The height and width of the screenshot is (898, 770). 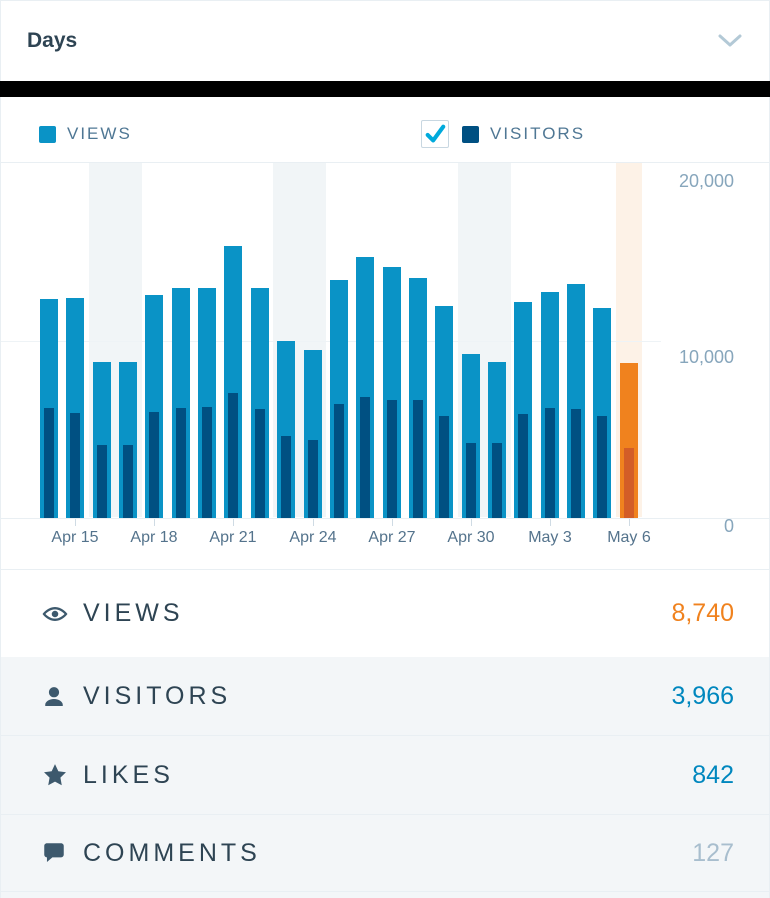 I want to click on y-axis-label-20000: 20,000, so click(x=706, y=181).